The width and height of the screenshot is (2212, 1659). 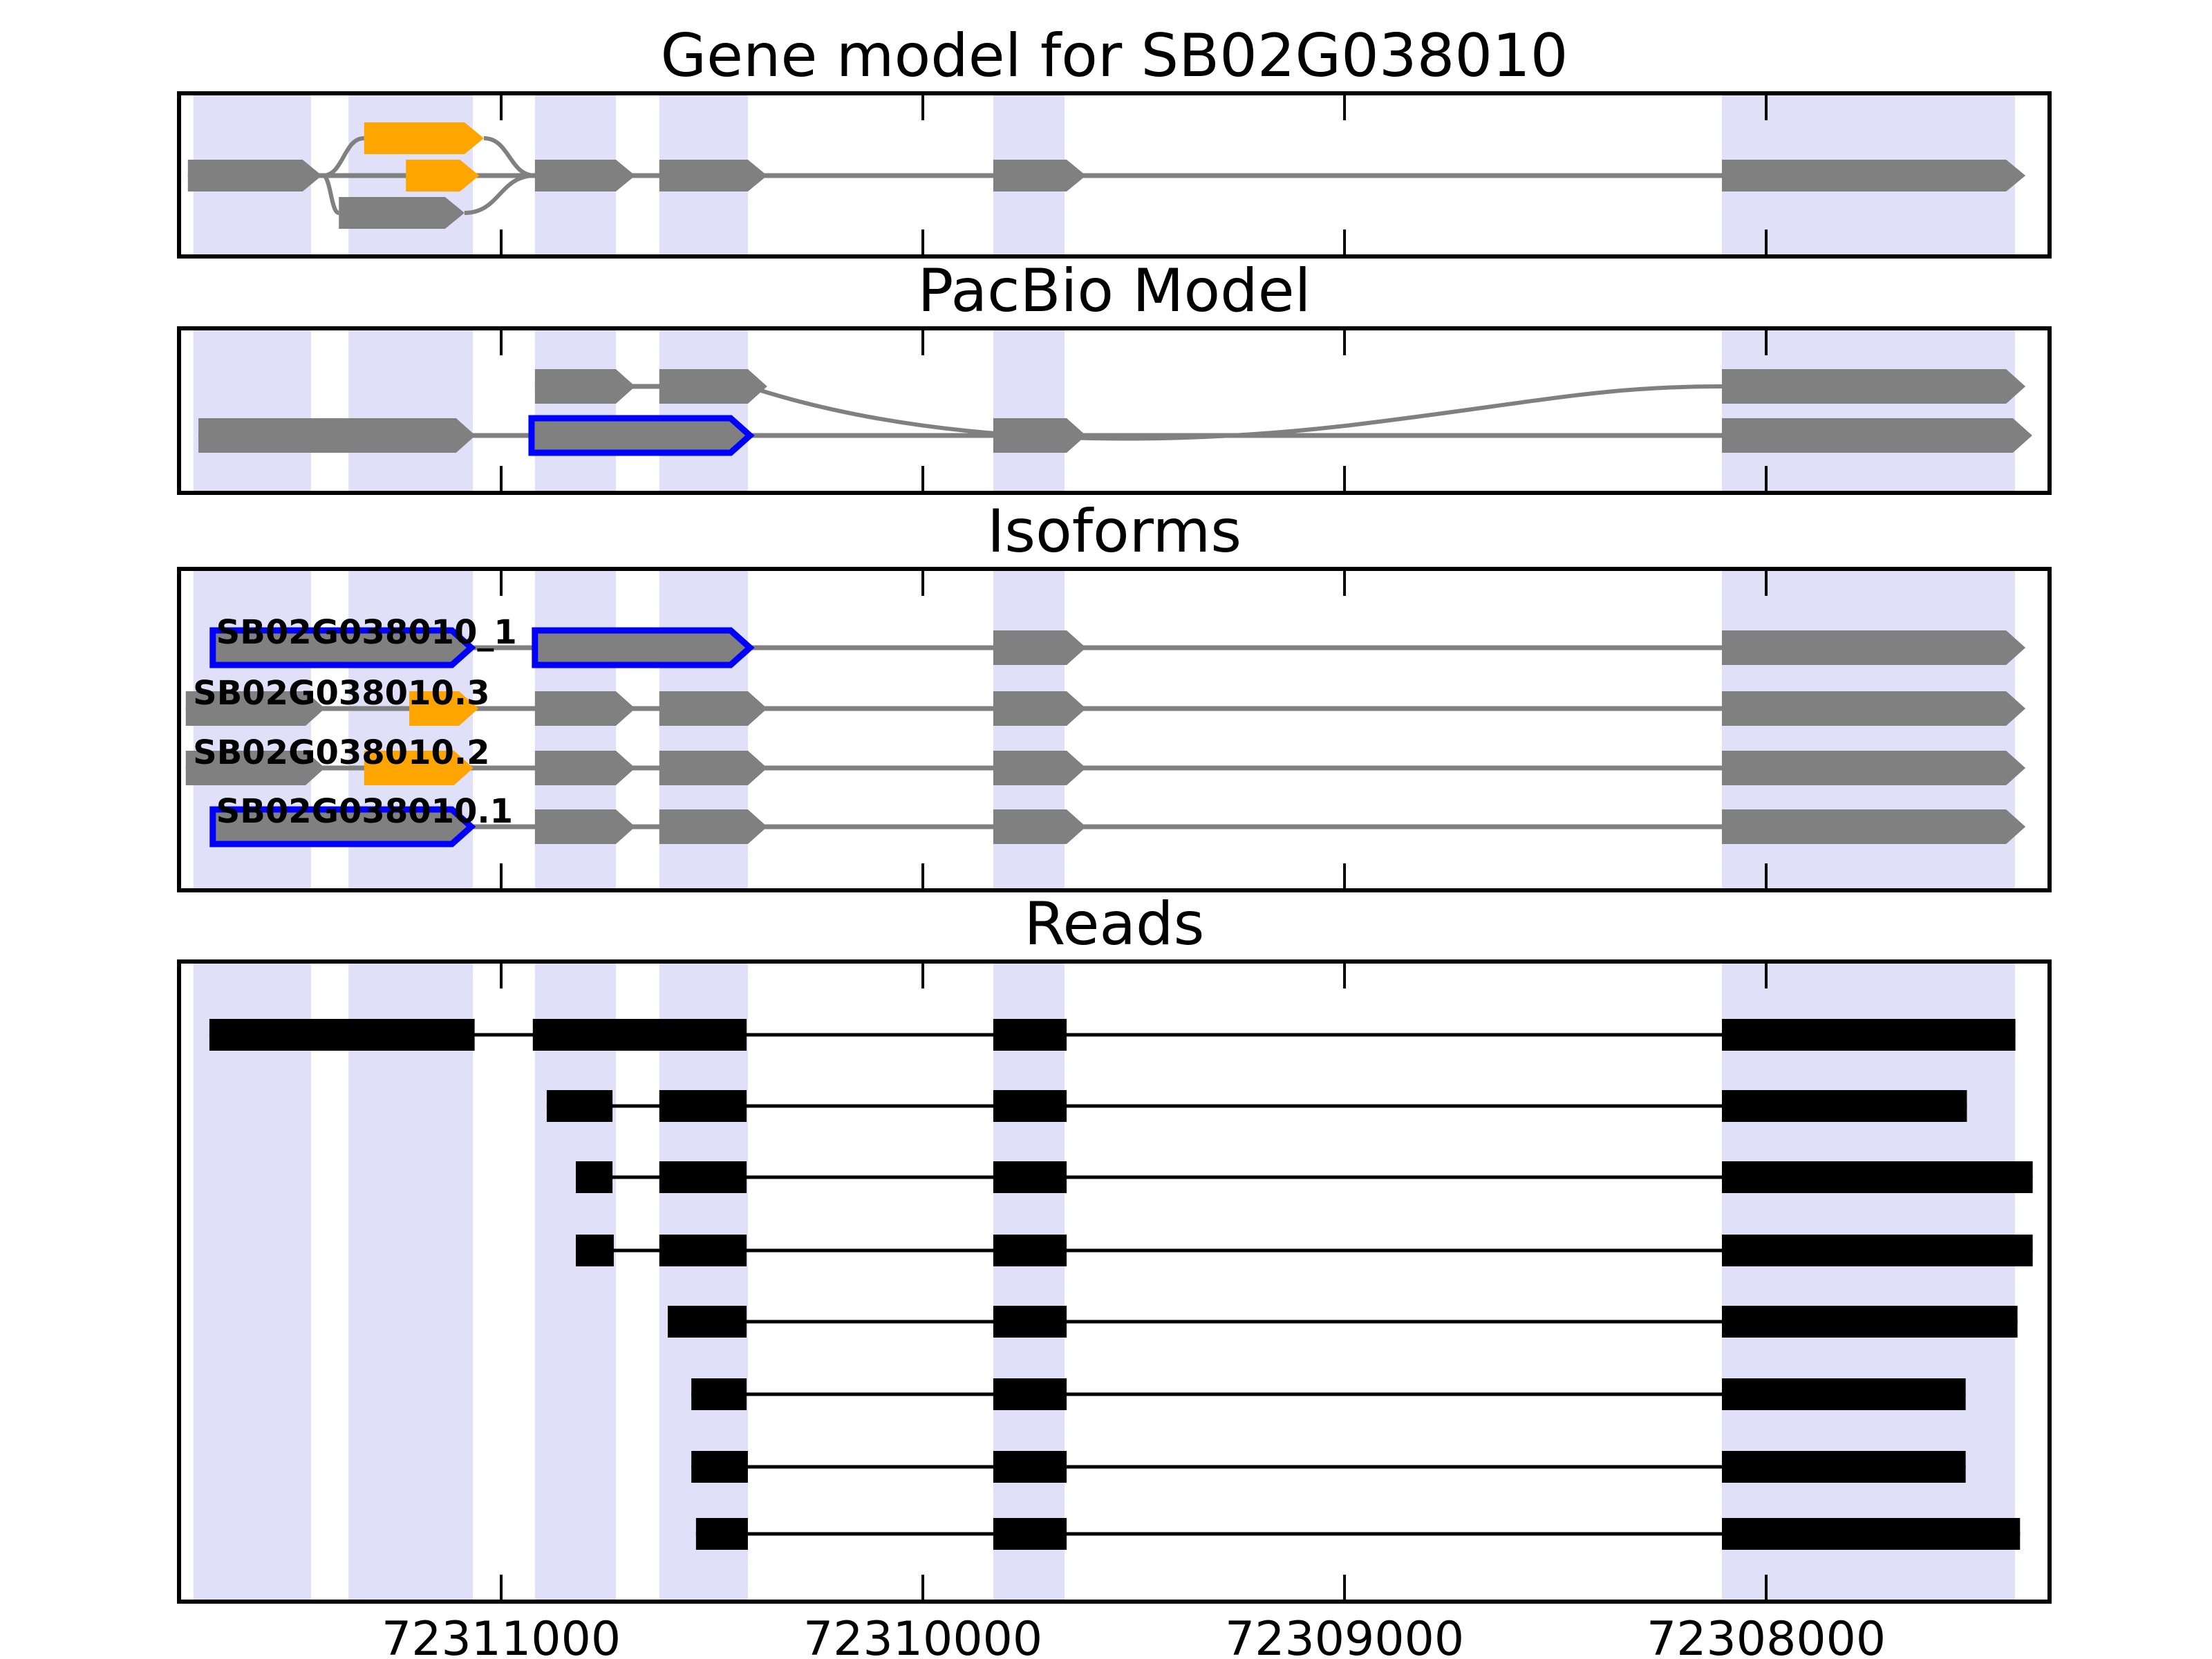 What do you see at coordinates (341, 693) in the screenshot?
I see `isoform-label: SB02G038010.3` at bounding box center [341, 693].